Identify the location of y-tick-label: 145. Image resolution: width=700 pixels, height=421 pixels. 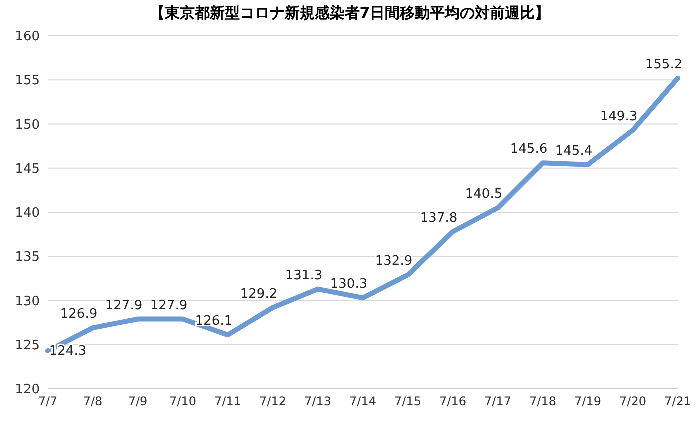
(27, 169).